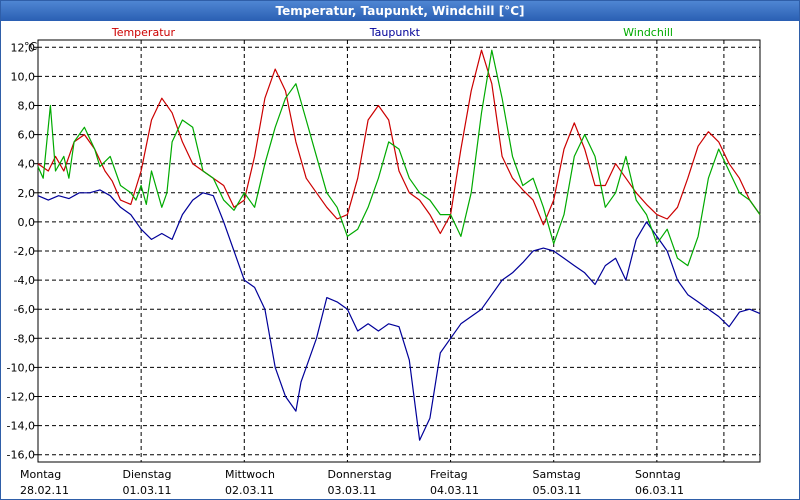  Describe the element at coordinates (250, 474) in the screenshot. I see `x-day-label: Mittwoch` at that location.